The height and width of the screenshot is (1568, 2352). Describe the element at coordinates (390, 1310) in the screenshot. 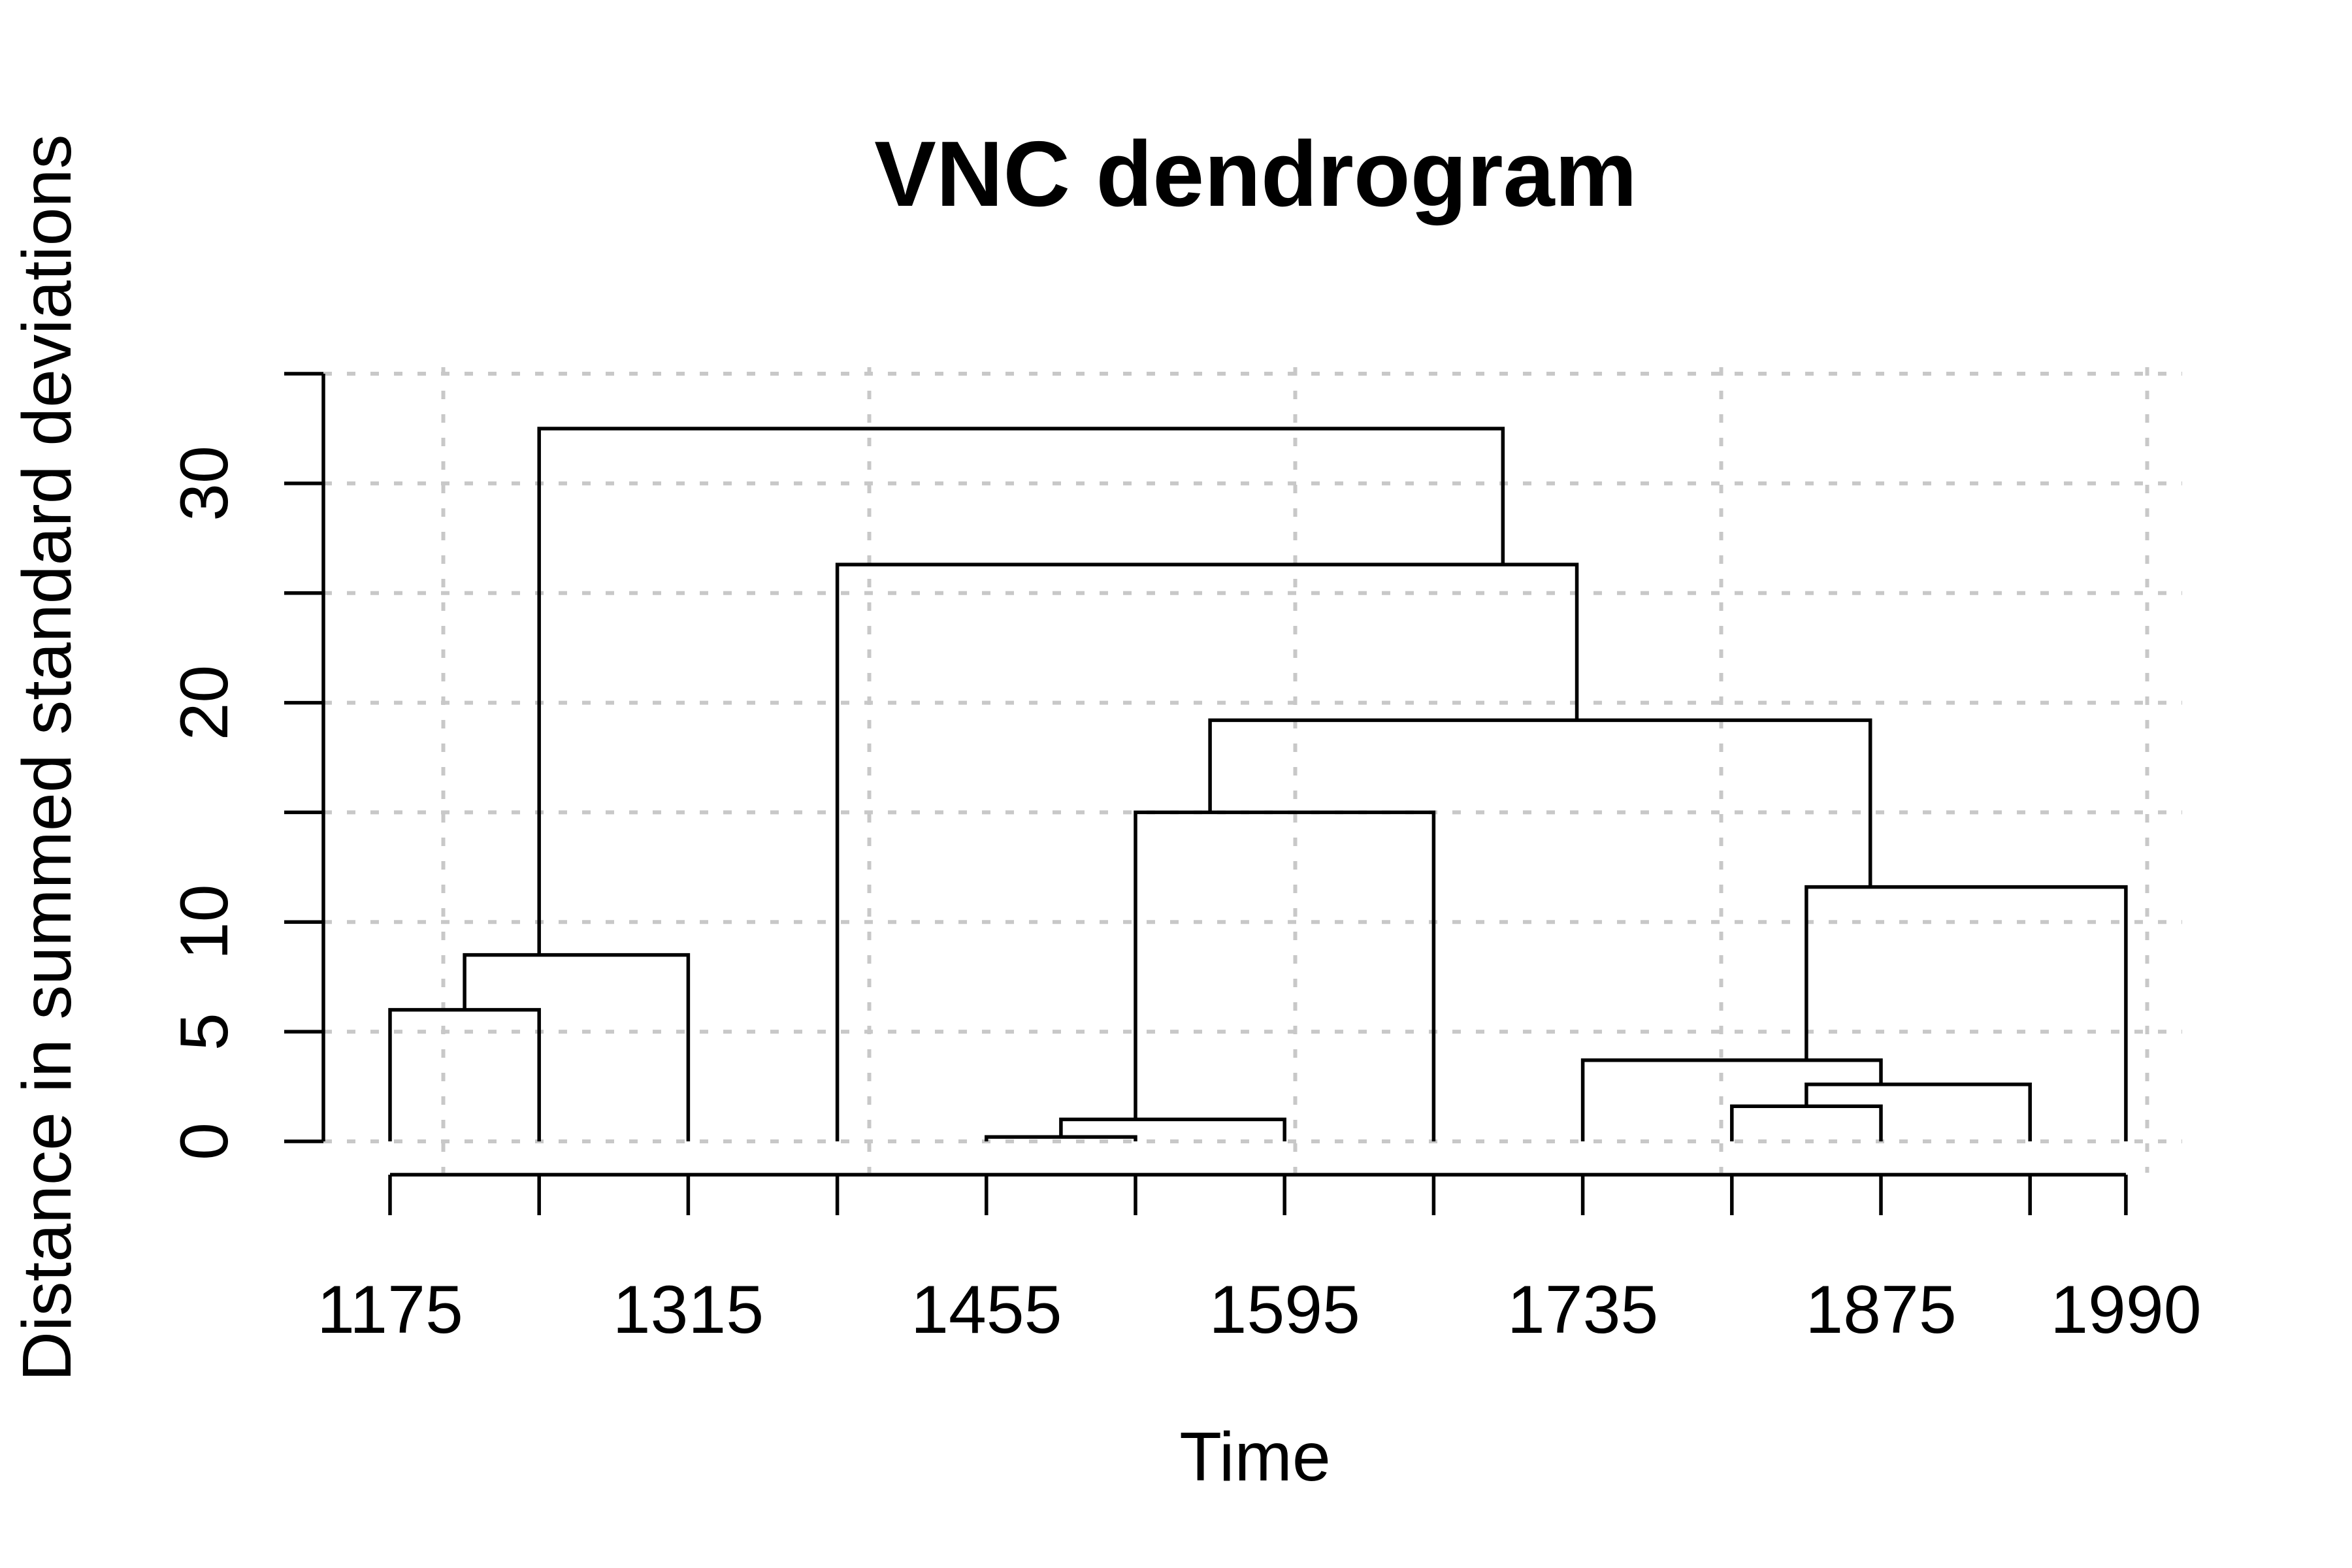

I see `x-tick-label: 1175` at that location.